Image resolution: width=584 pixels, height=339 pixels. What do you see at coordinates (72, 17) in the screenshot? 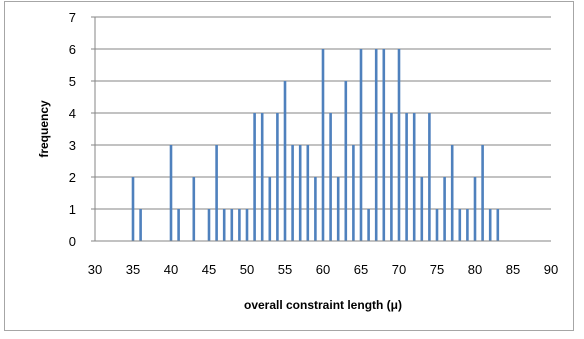
I see `y-tick-label: 7` at bounding box center [72, 17].